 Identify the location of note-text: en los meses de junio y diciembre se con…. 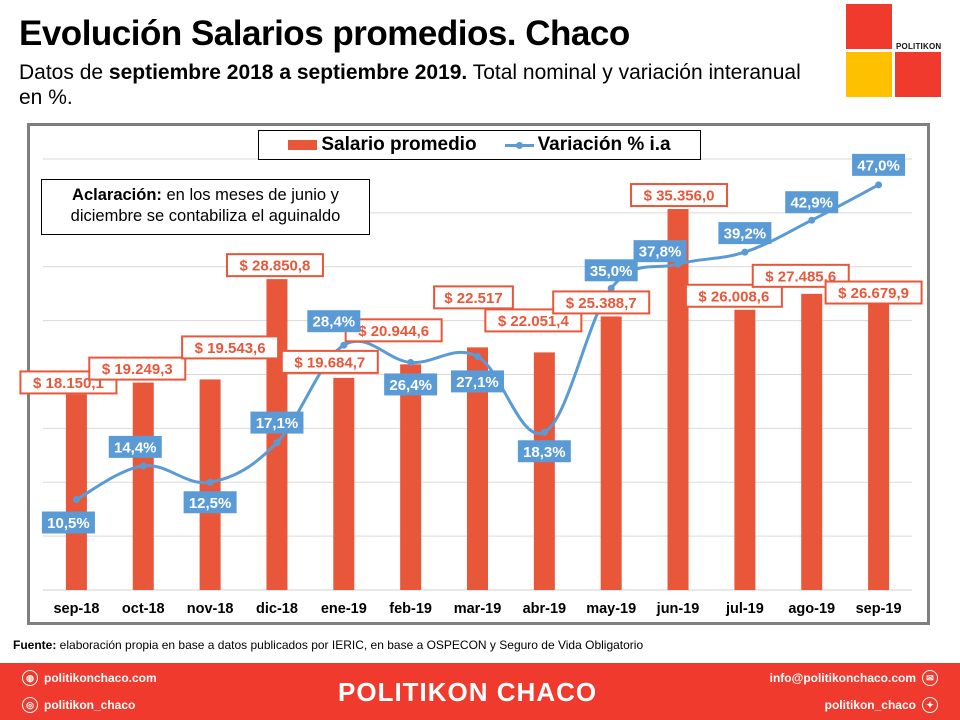
(205, 205).